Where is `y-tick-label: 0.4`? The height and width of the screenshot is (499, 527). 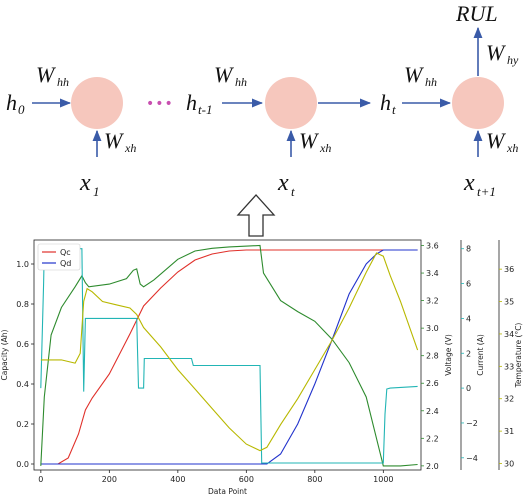
y-tick-label: 0.4 is located at coordinates (22, 384).